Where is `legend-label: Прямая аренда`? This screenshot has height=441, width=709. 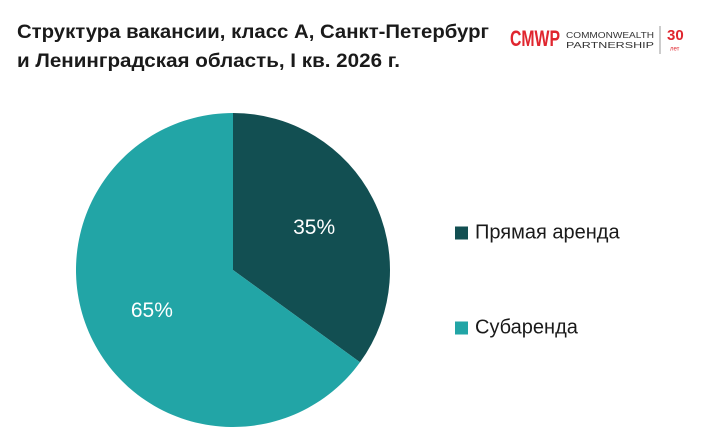
legend-label: Прямая аренда is located at coordinates (547, 232).